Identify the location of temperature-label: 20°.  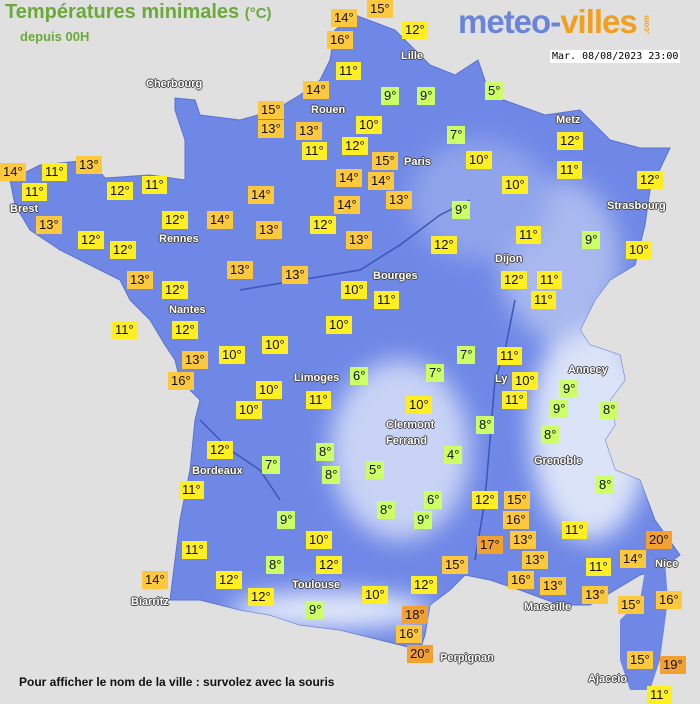
(659, 540).